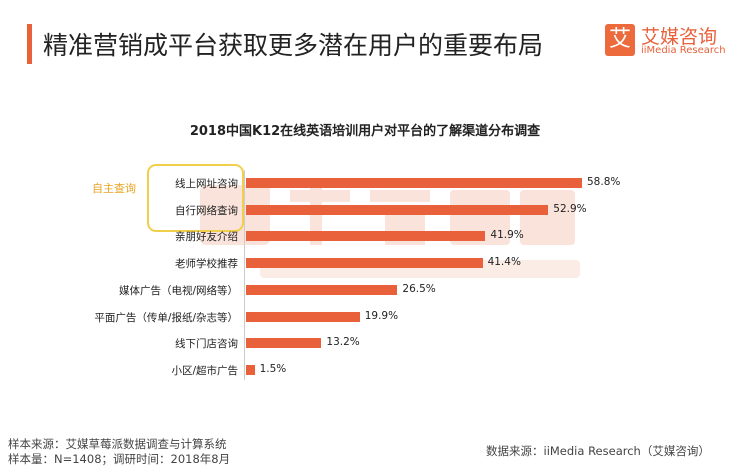  I want to click on category-label: 小区/超市广告, so click(204, 370).